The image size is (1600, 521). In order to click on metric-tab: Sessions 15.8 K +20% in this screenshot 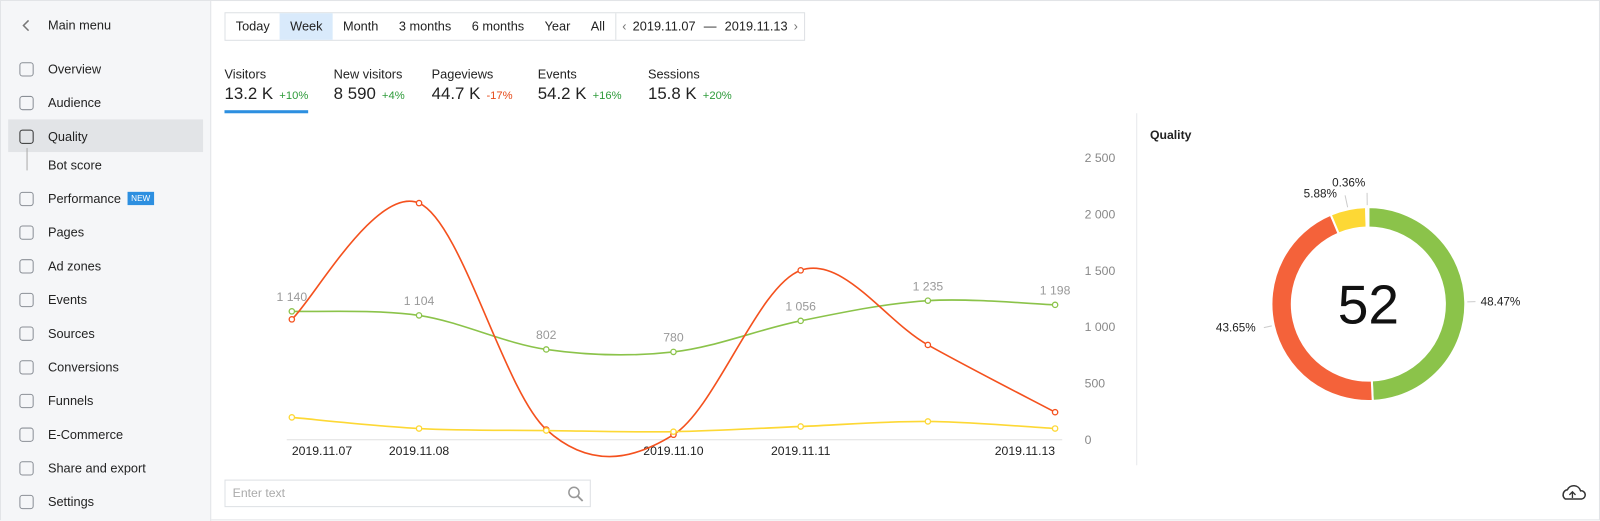, I will do `click(690, 85)`.